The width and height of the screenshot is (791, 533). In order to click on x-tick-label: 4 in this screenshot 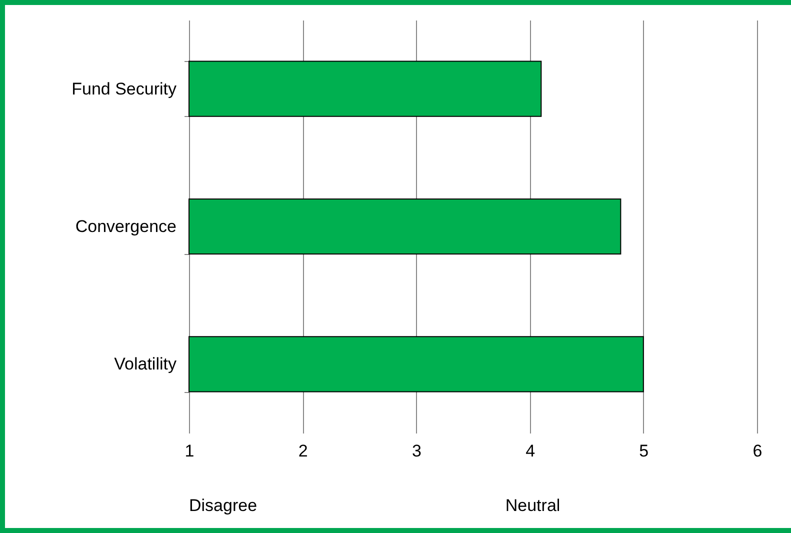, I will do `click(531, 451)`.